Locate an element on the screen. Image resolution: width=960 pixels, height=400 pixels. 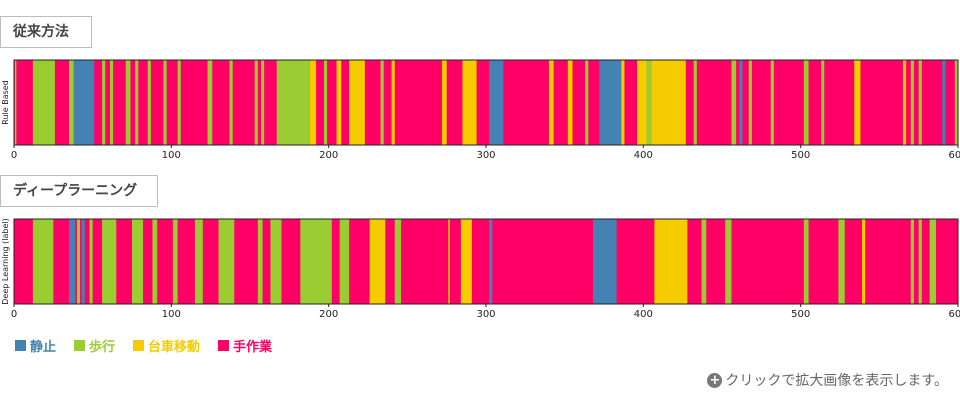
legend-label-manual-work: 手作業 is located at coordinates (253, 347).